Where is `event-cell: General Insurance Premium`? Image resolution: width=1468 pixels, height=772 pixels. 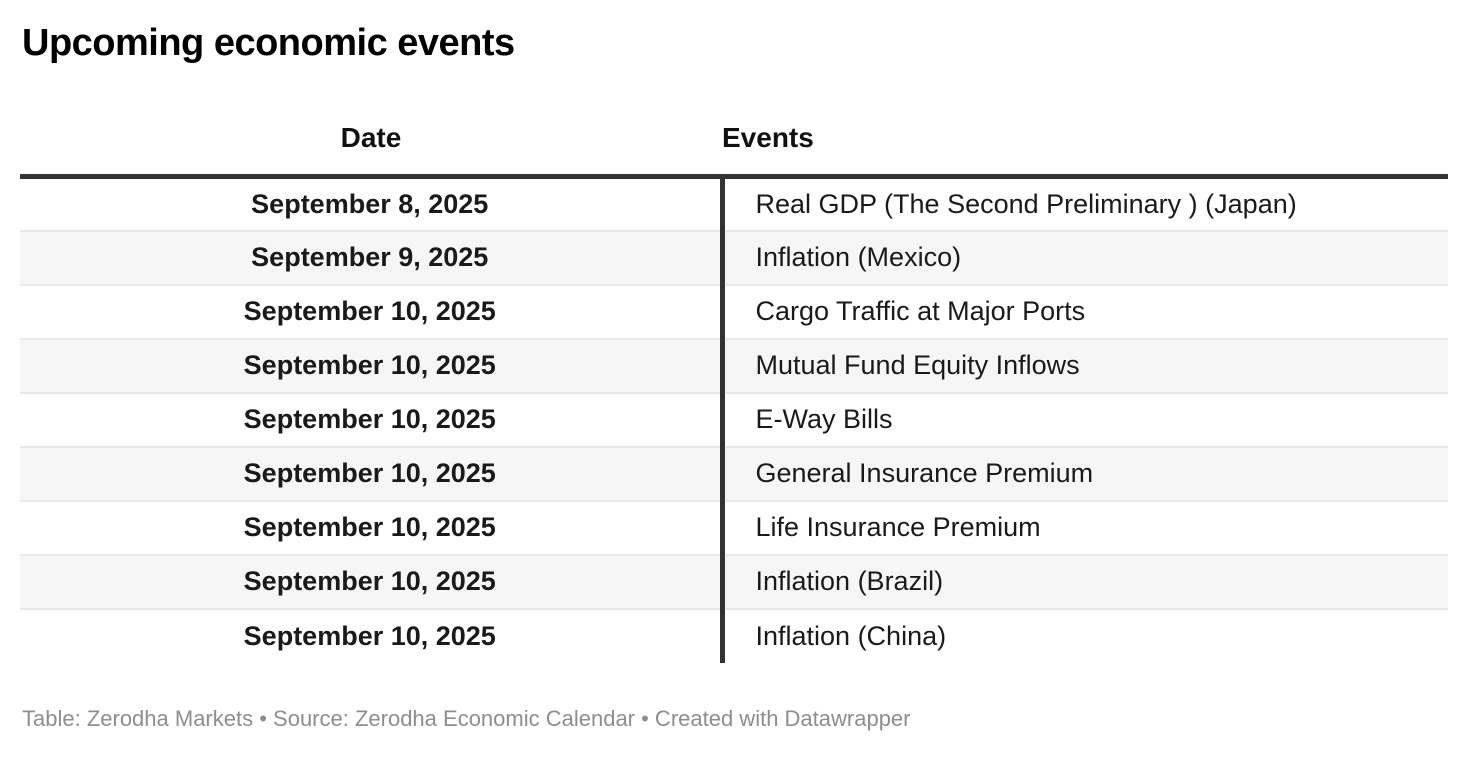
event-cell: General Insurance Premium is located at coordinates (1083, 473).